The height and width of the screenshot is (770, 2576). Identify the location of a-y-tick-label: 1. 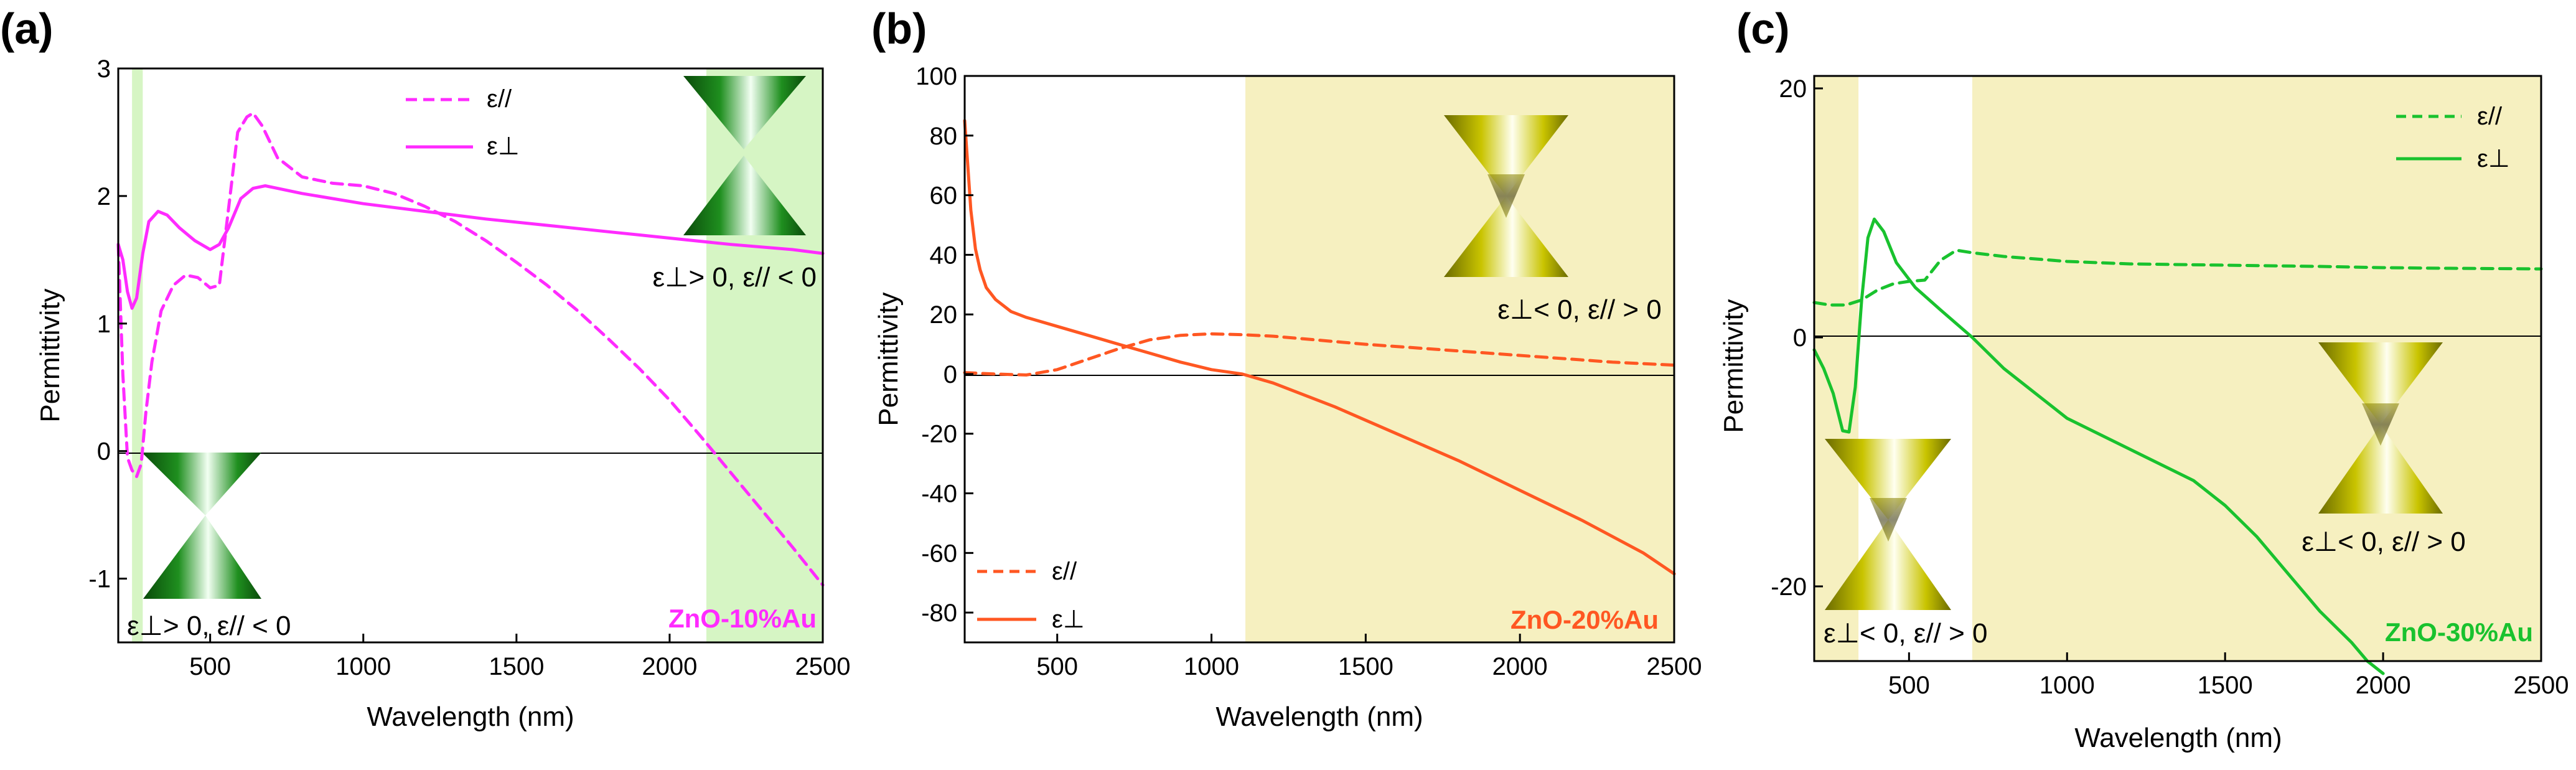
(104, 324).